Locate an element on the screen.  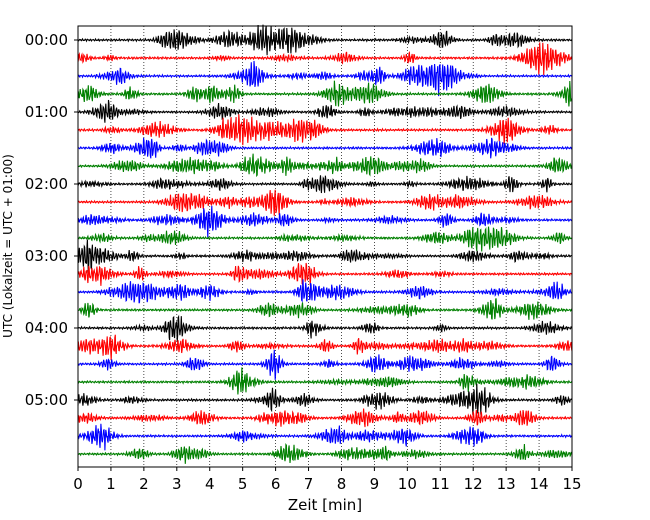
x-tick-label: 15 is located at coordinates (571, 484).